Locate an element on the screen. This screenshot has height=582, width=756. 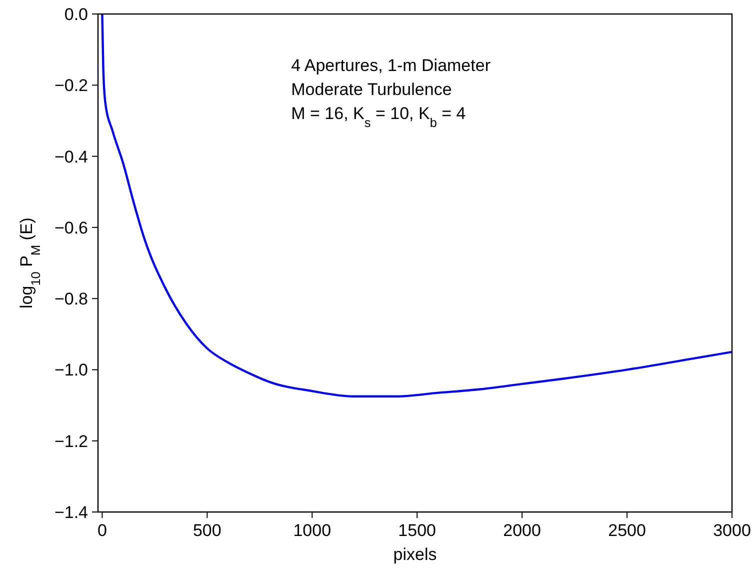
x-tick-label: 3000 is located at coordinates (732, 530).